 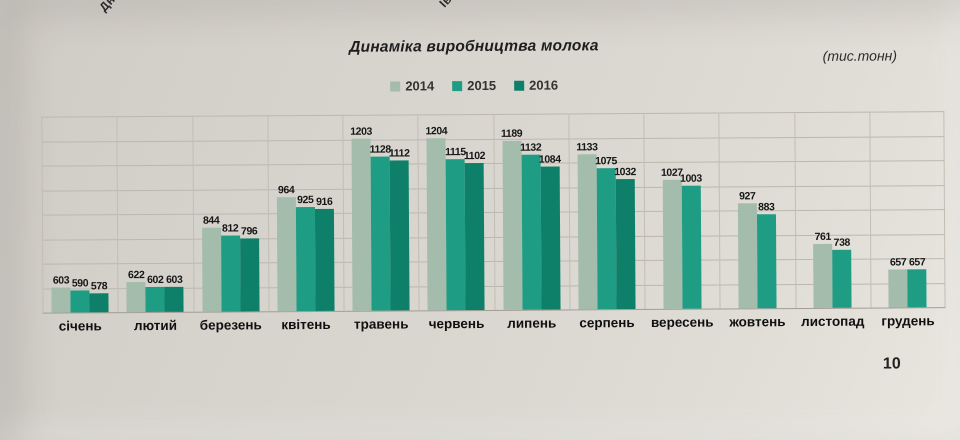 I want to click on bar-2014-травень, so click(x=361, y=224).